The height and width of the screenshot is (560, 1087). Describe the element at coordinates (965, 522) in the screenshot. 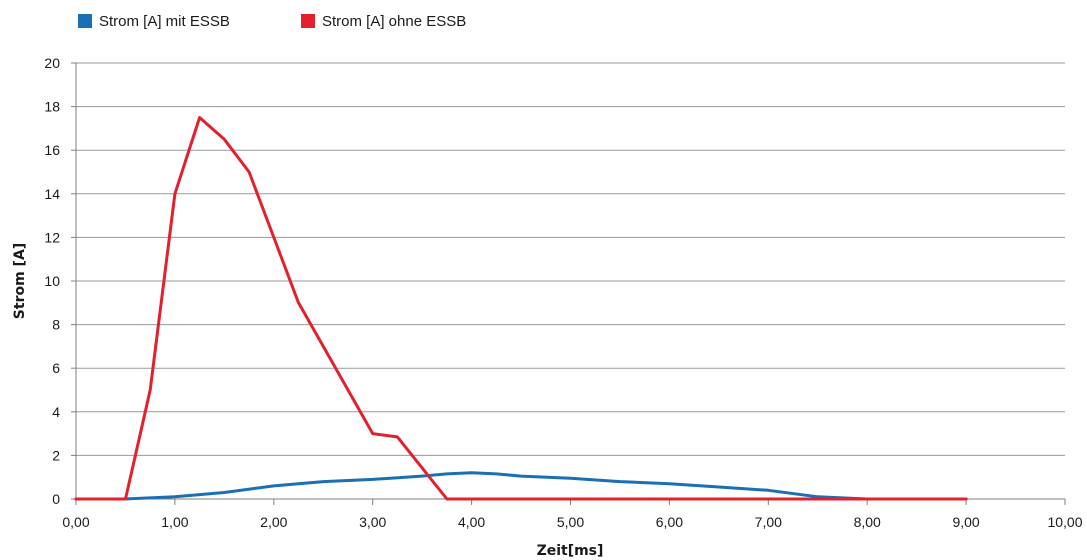

I see `x-tick-label: 9,00` at that location.